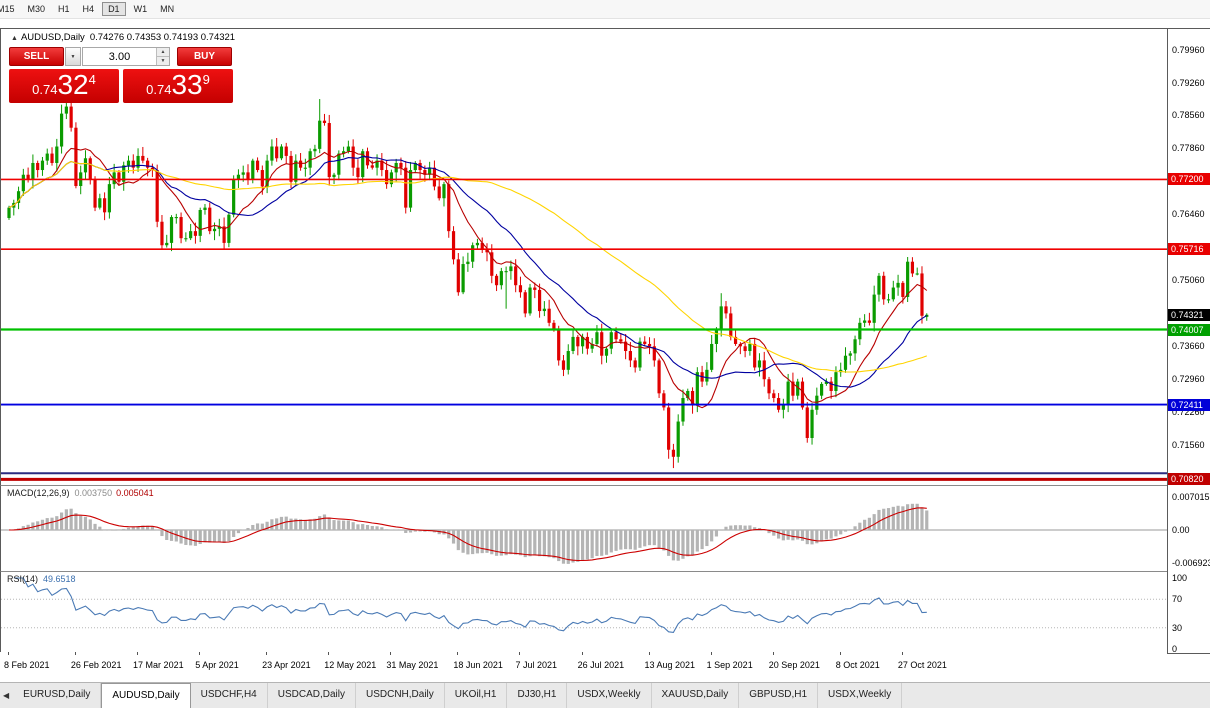 This screenshot has width=1210, height=708. What do you see at coordinates (167, 9) in the screenshot?
I see `timeframe-mn: MN` at bounding box center [167, 9].